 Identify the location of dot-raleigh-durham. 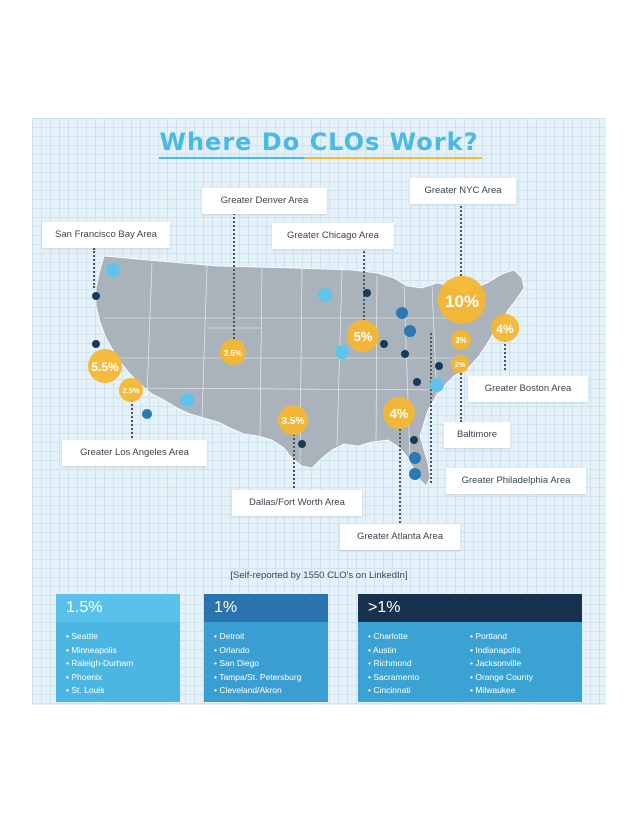
(437, 385).